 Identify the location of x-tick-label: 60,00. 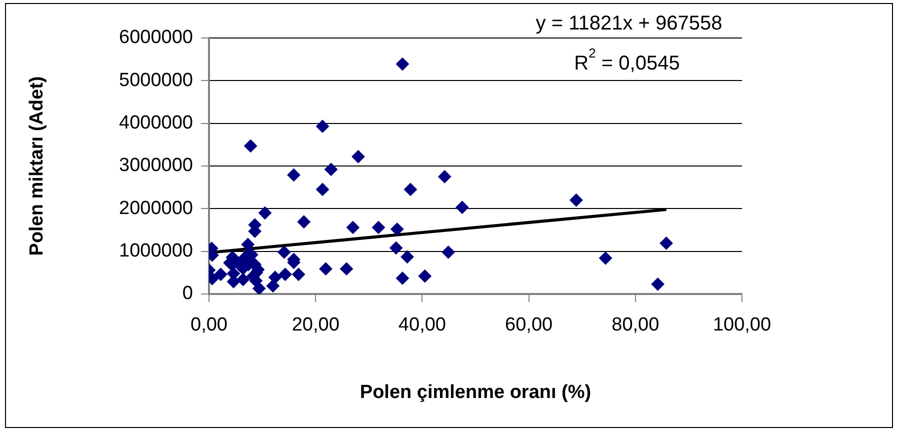
(529, 325).